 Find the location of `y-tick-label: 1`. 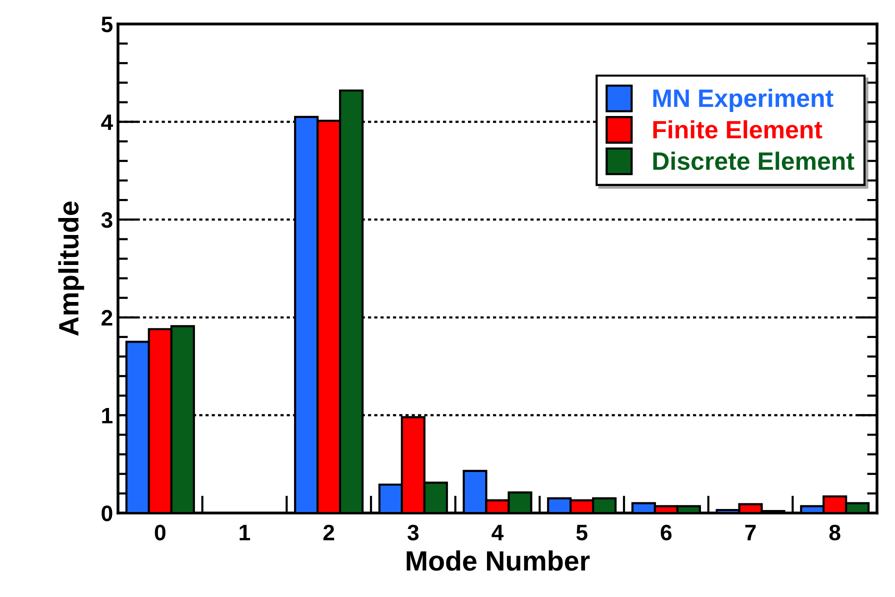

y-tick-label: 1 is located at coordinates (107, 416).